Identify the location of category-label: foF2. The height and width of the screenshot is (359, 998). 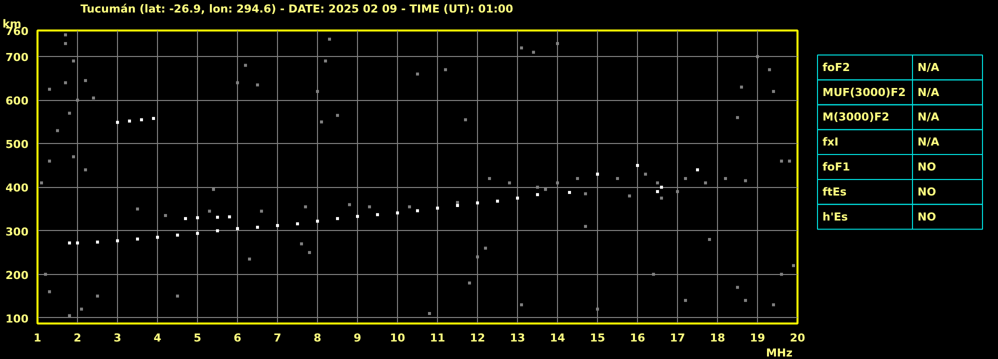
(836, 67).